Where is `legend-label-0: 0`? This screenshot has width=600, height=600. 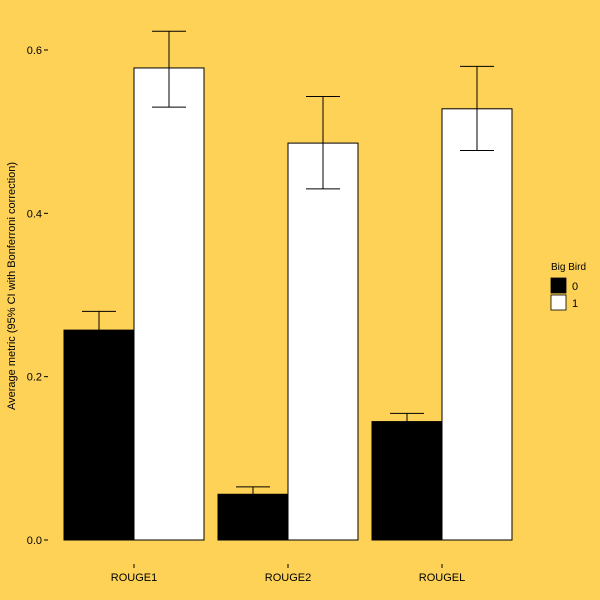
legend-label-0: 0 is located at coordinates (575, 287).